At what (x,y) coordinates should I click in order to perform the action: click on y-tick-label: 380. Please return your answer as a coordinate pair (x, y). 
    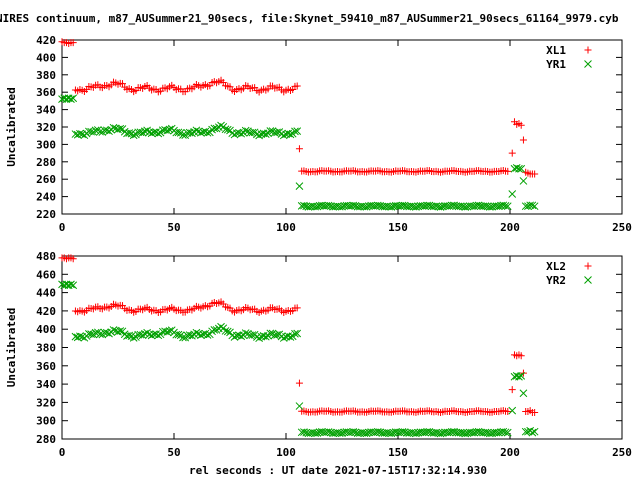
    Looking at the image, I should click on (46, 75).